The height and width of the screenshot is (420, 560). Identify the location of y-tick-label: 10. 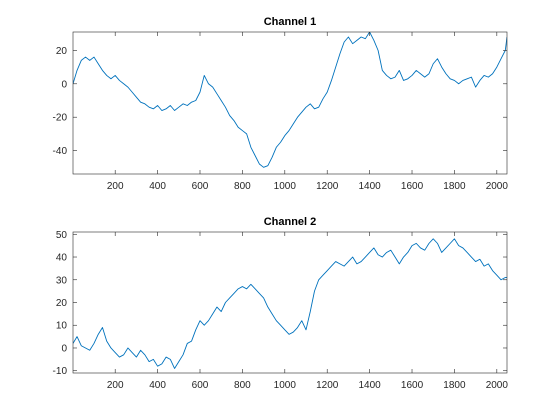
(62, 326).